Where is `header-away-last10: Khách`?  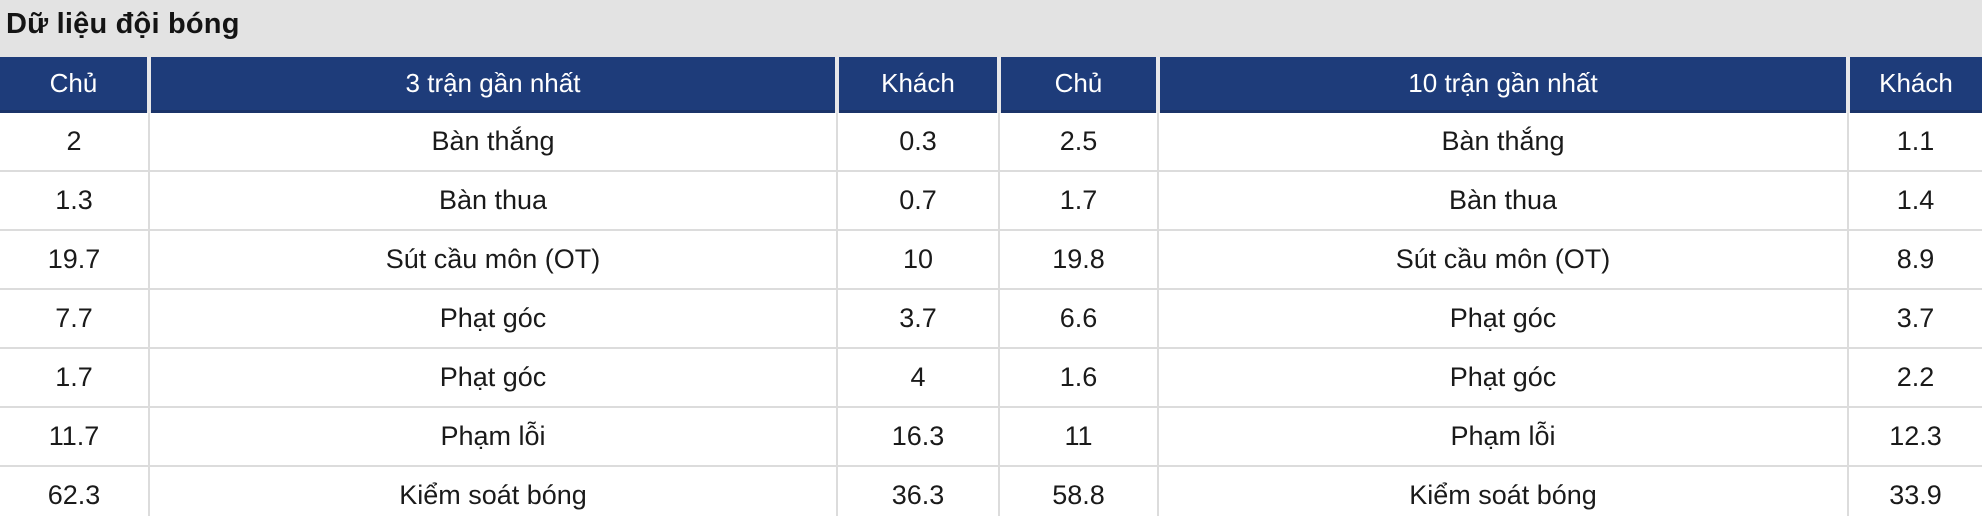
header-away-last10: Khách is located at coordinates (1915, 85).